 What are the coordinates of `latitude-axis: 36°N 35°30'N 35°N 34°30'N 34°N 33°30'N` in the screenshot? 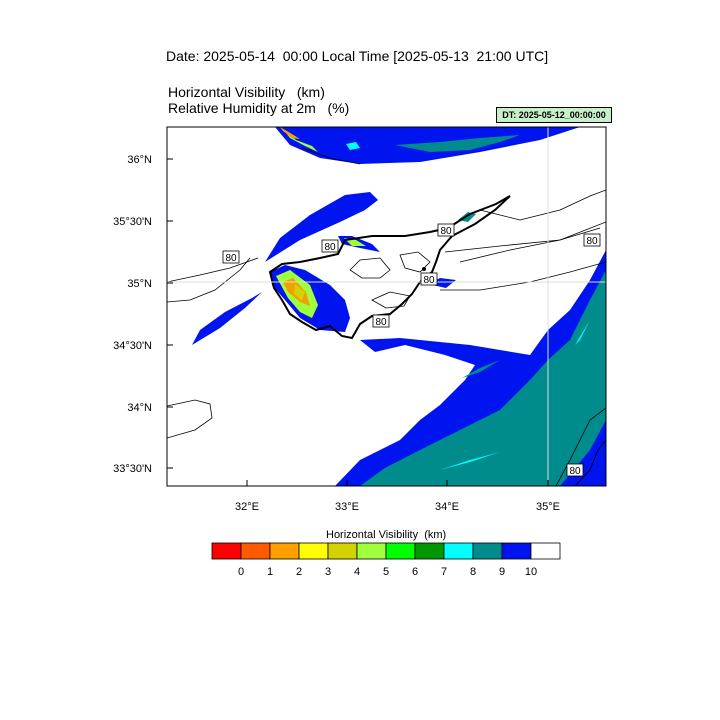 It's located at (143, 314).